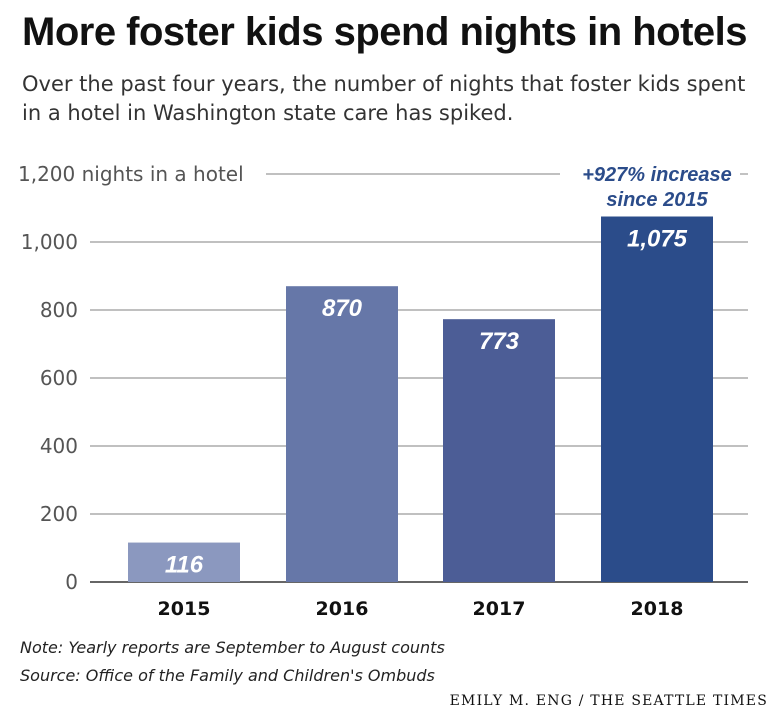 The image size is (780, 720). Describe the element at coordinates (59, 310) in the screenshot. I see `y-tick-label: 800` at that location.